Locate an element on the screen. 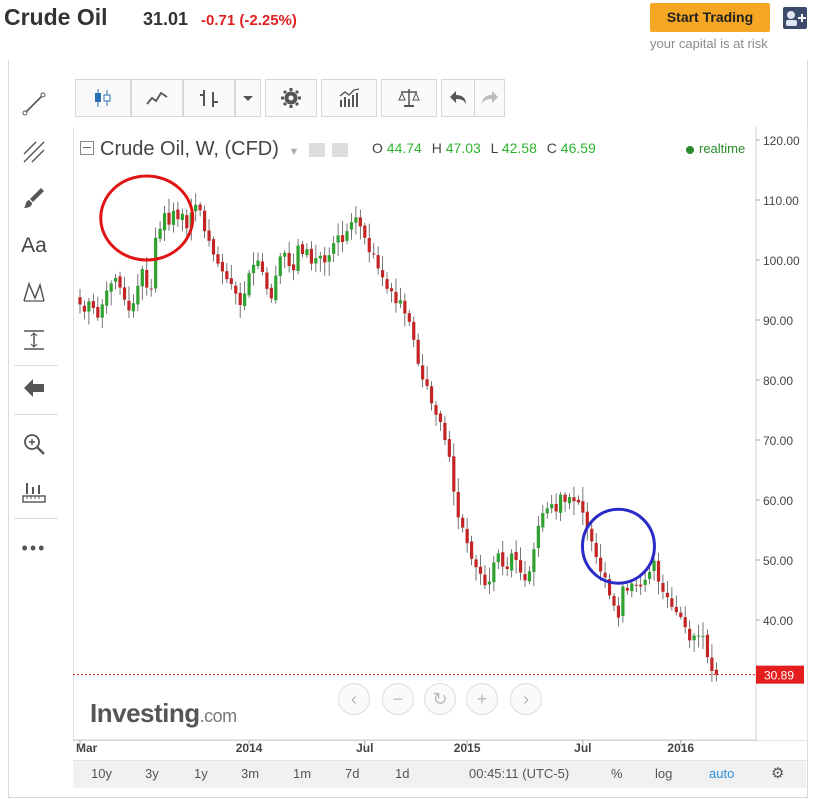 This screenshot has width=814, height=798. legend-symbol: Crude Oil, W, (CFD) is located at coordinates (189, 149).